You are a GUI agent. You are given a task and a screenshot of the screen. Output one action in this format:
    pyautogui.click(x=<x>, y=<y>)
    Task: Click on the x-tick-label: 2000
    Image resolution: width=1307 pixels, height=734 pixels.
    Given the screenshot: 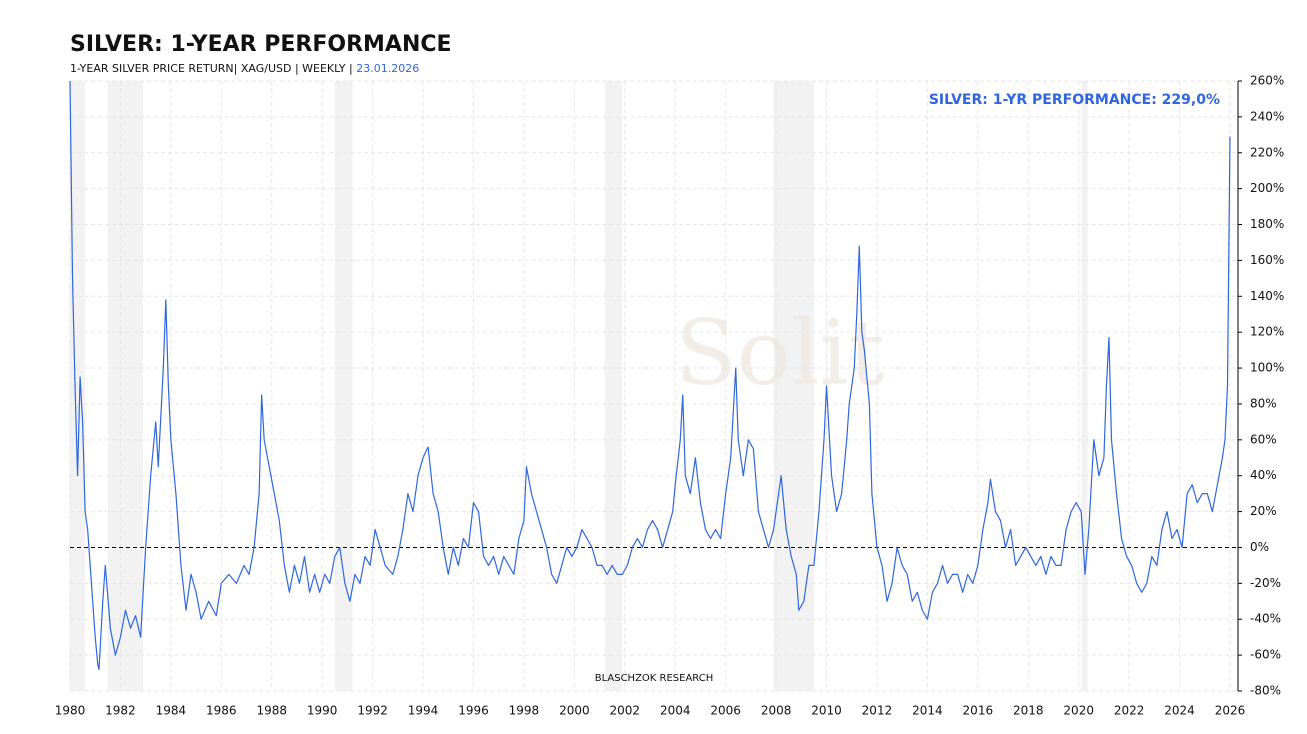 What is the action you would take?
    pyautogui.click(x=574, y=711)
    